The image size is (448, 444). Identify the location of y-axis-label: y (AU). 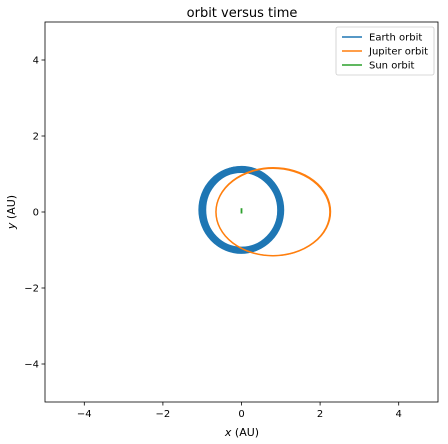
(11, 212).